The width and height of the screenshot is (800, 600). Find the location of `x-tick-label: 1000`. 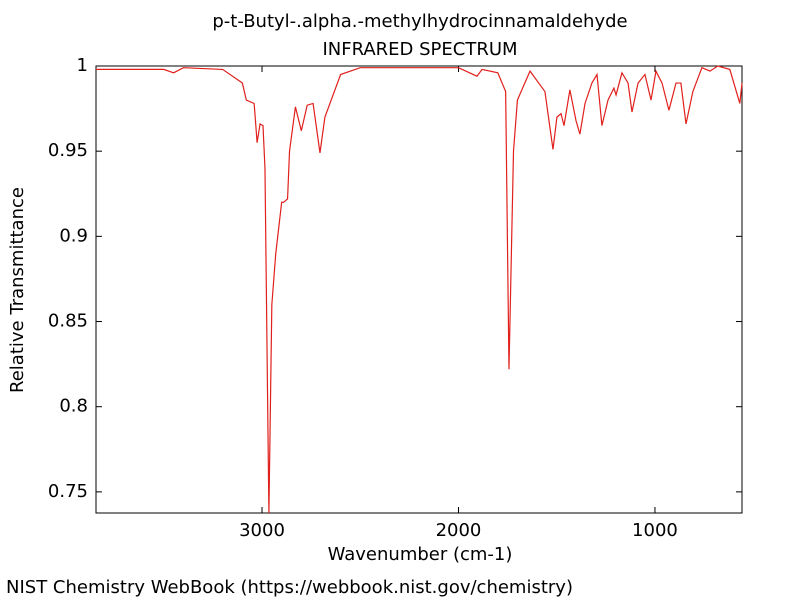

x-tick-label: 1000 is located at coordinates (655, 530).